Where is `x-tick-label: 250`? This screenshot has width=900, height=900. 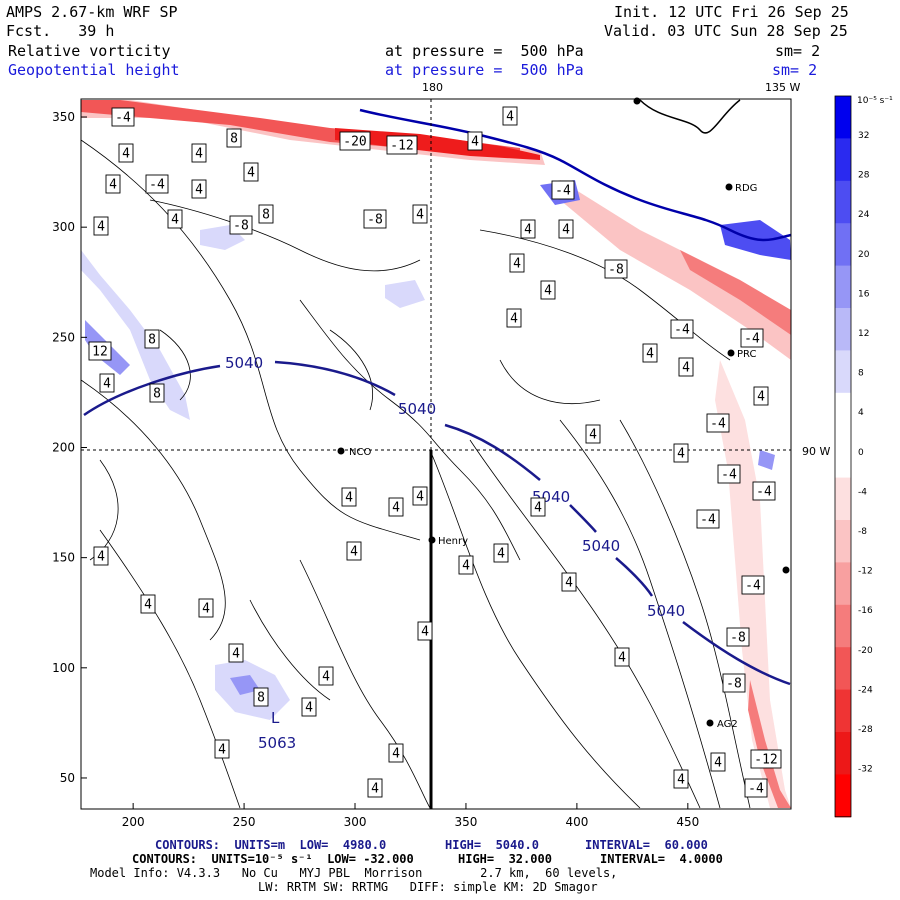
x-tick-label: 250 is located at coordinates (244, 822).